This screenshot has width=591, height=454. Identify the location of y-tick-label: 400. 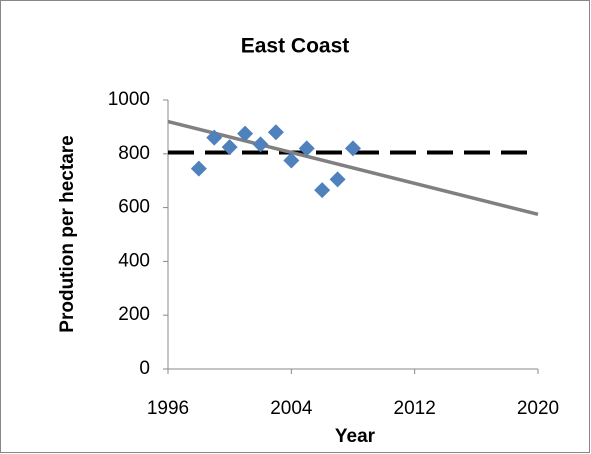
(134, 260).